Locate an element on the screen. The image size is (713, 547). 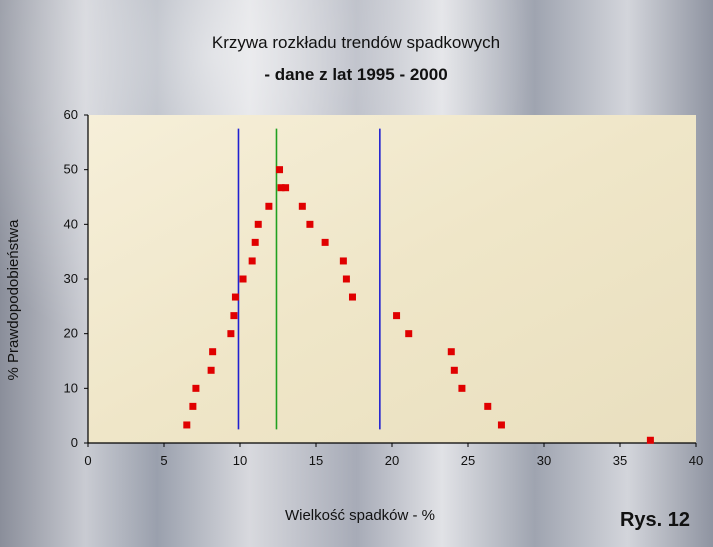
x-tick-label: 35 is located at coordinates (620, 460).